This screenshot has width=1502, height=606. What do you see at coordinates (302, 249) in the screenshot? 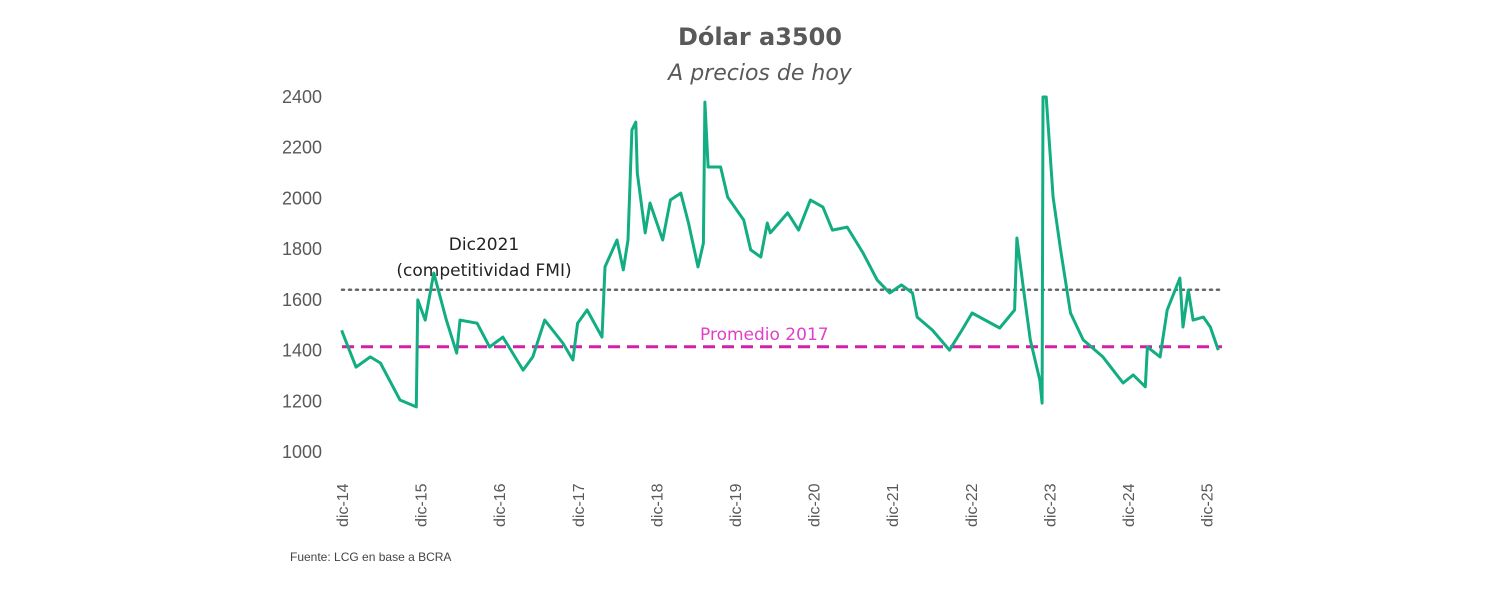
I see `y-tick-label: 1800` at bounding box center [302, 249].